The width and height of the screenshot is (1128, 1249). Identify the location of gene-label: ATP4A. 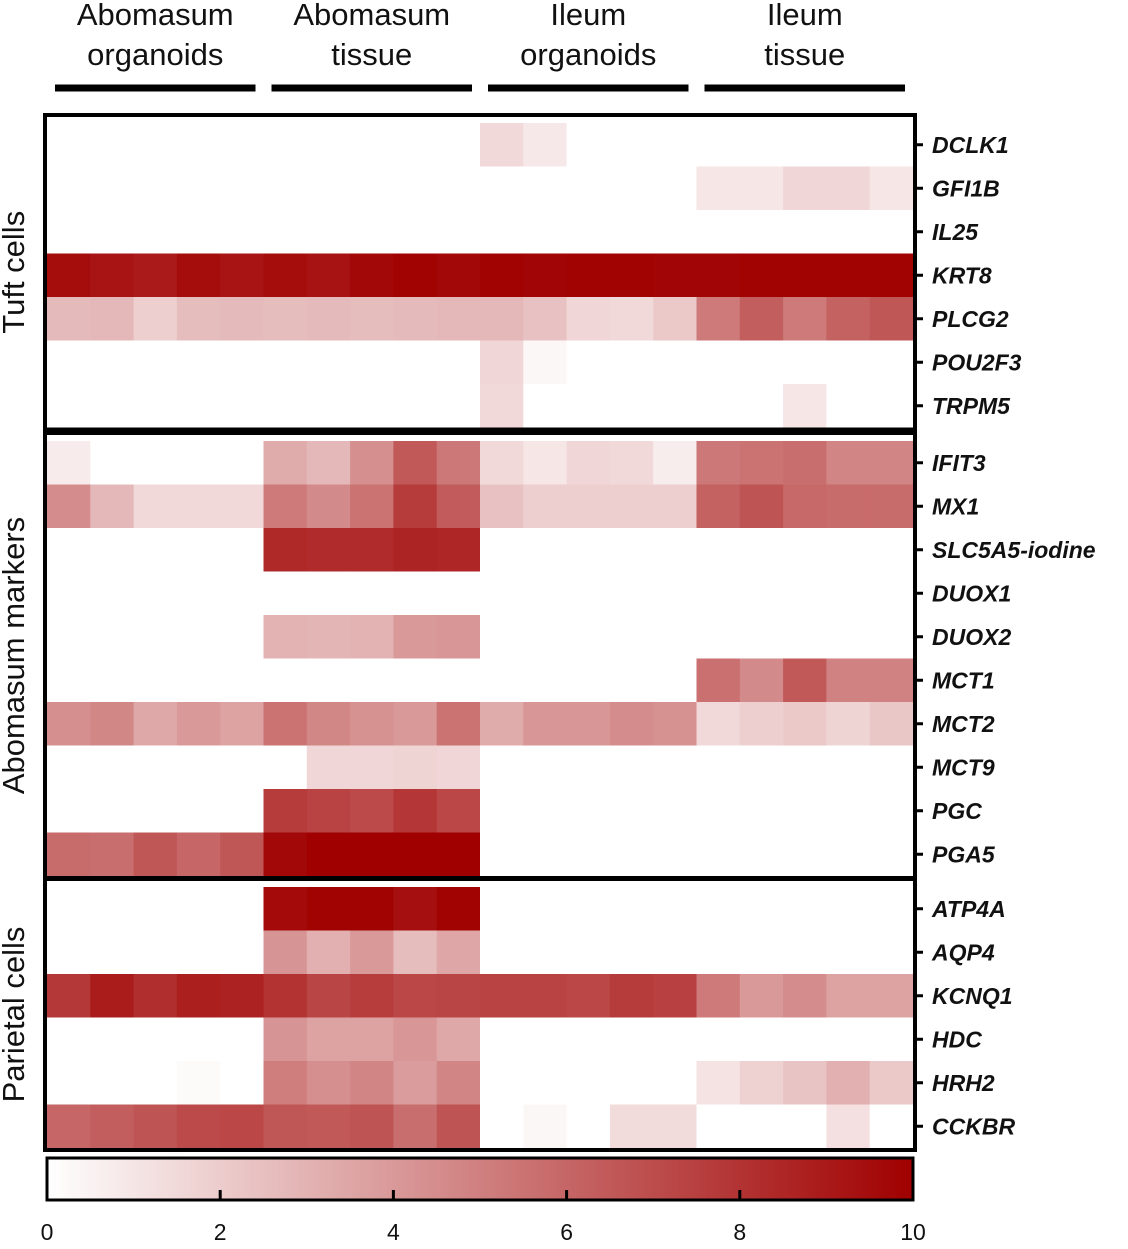
(968, 909).